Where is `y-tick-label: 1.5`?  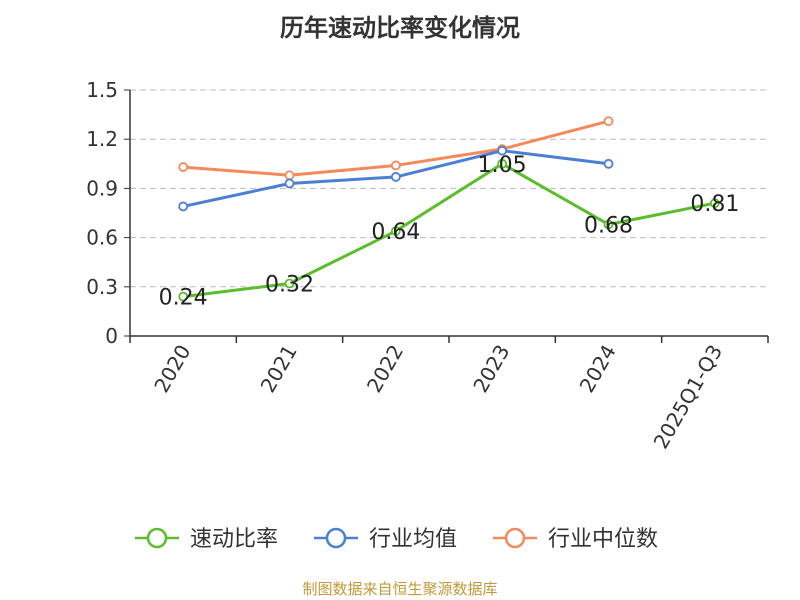
y-tick-label: 1.5 is located at coordinates (102, 90).